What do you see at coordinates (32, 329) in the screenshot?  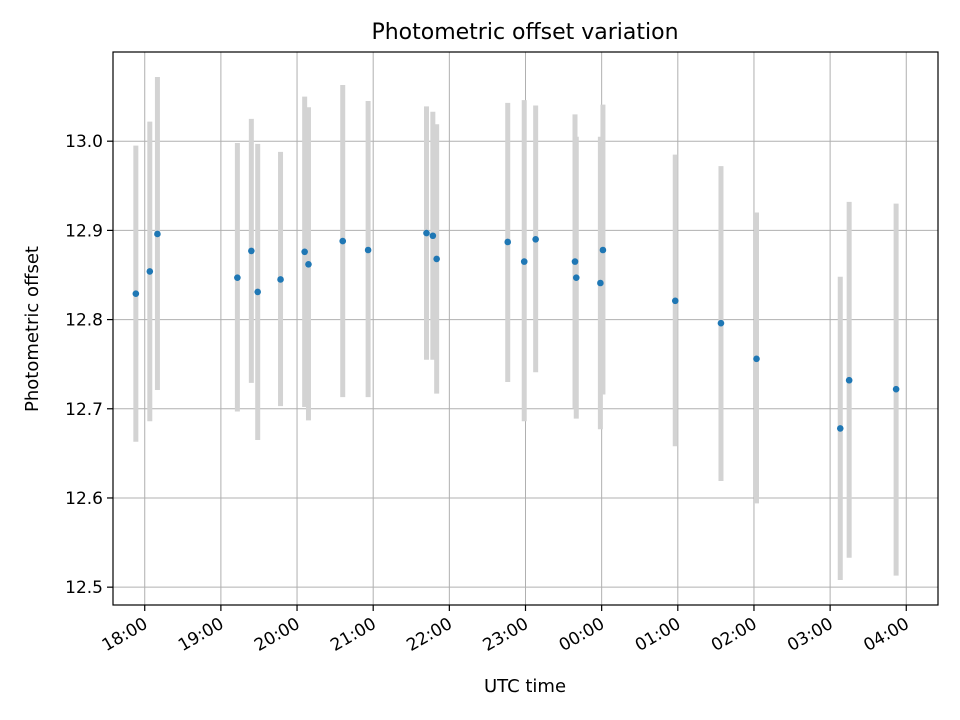 I see `y-axis-label: Photometric offset` at bounding box center [32, 329].